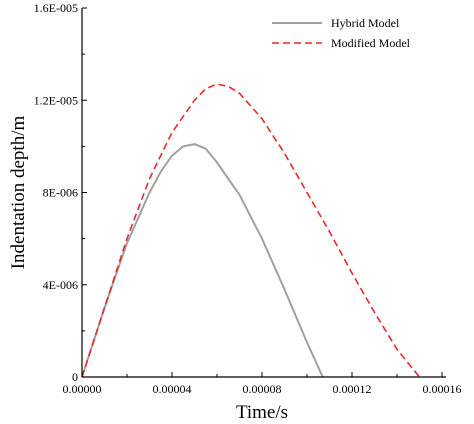 The image size is (474, 424). I want to click on x-tick-label: 0.00012, so click(352, 389).